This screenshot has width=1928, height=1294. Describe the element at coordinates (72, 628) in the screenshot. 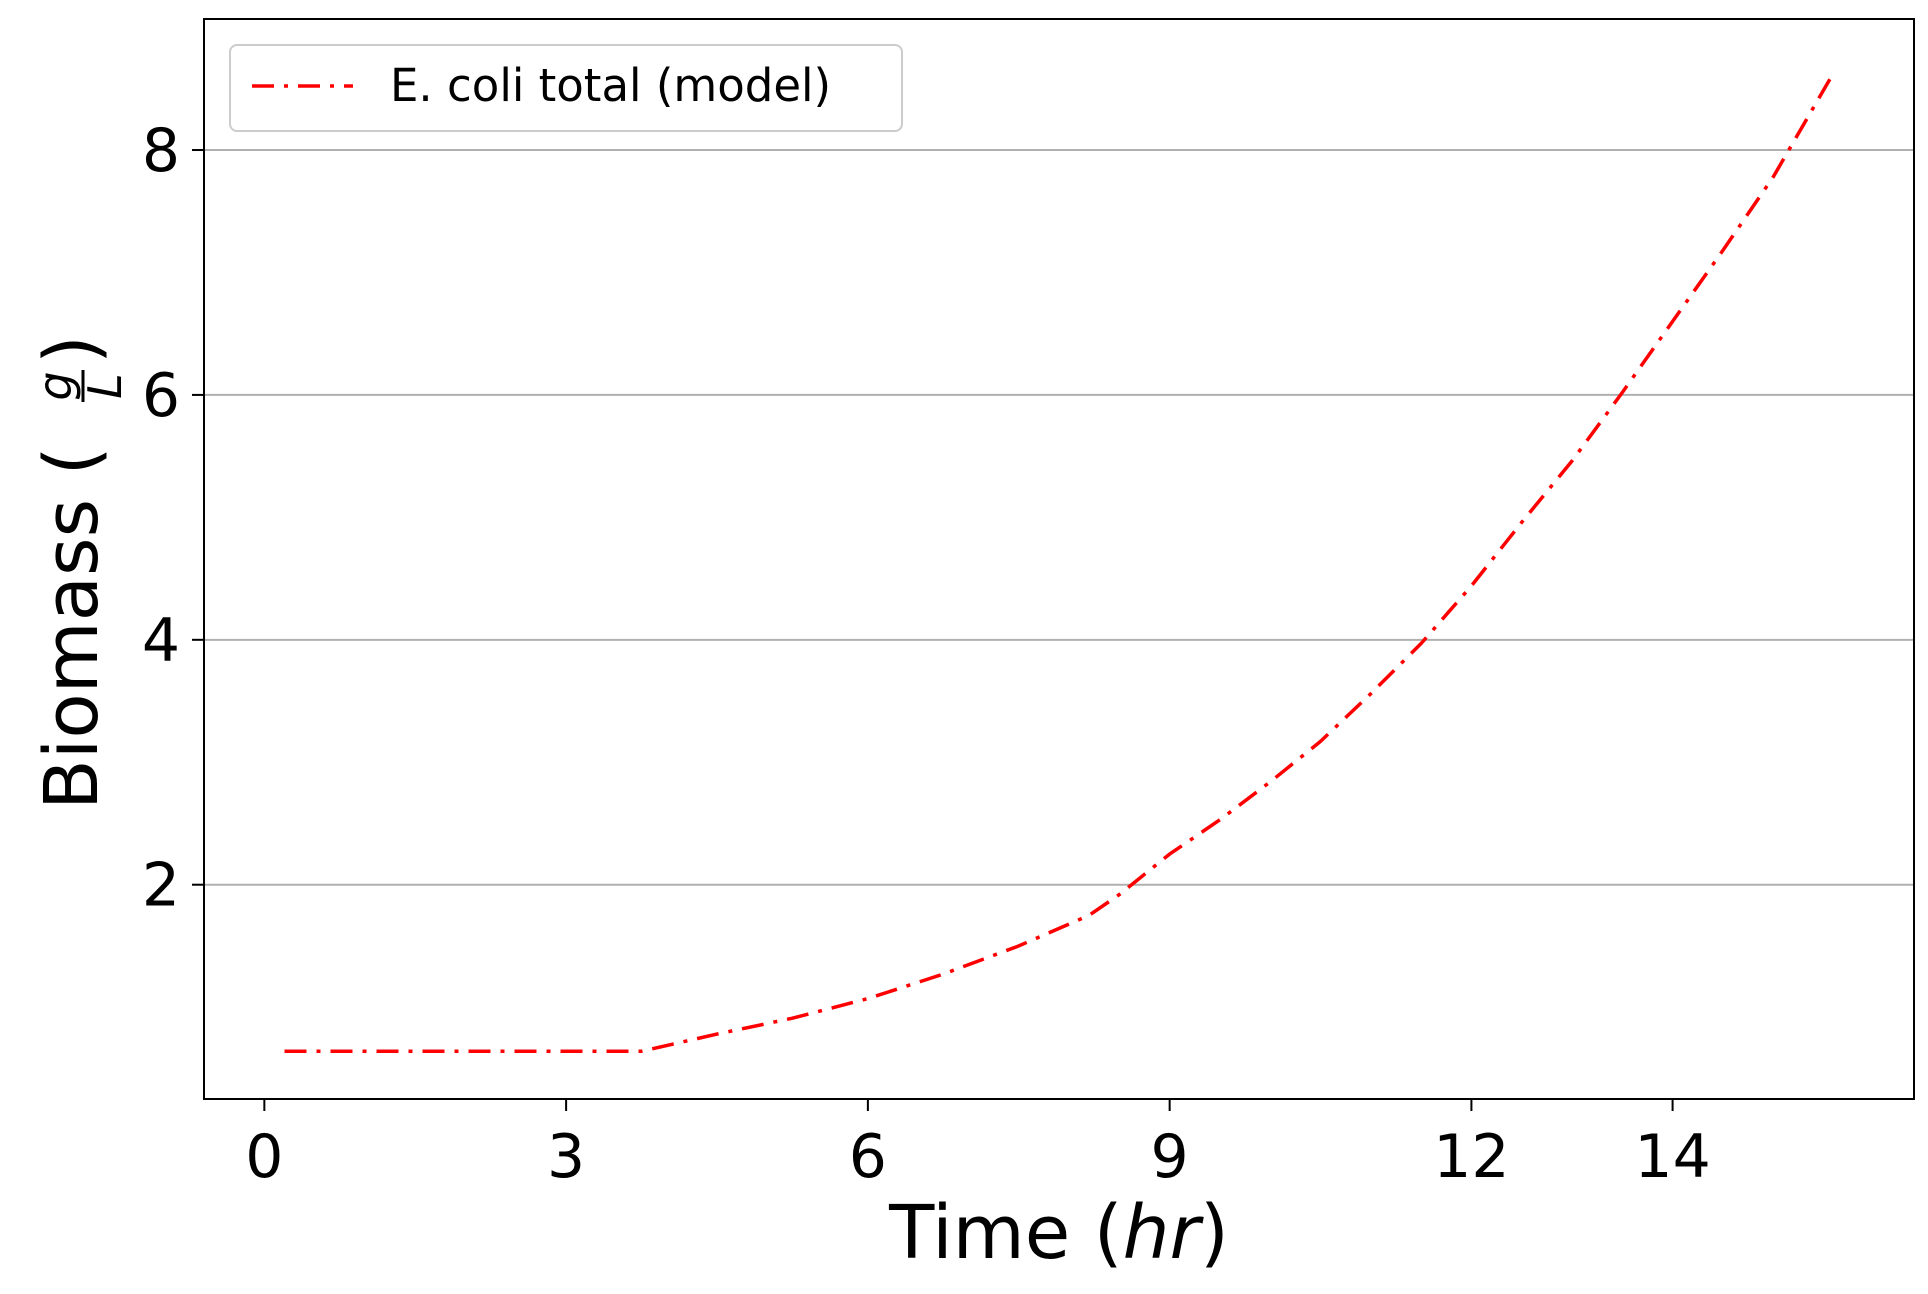

I see `y-axis-label-prefix: Biomass (` at that location.